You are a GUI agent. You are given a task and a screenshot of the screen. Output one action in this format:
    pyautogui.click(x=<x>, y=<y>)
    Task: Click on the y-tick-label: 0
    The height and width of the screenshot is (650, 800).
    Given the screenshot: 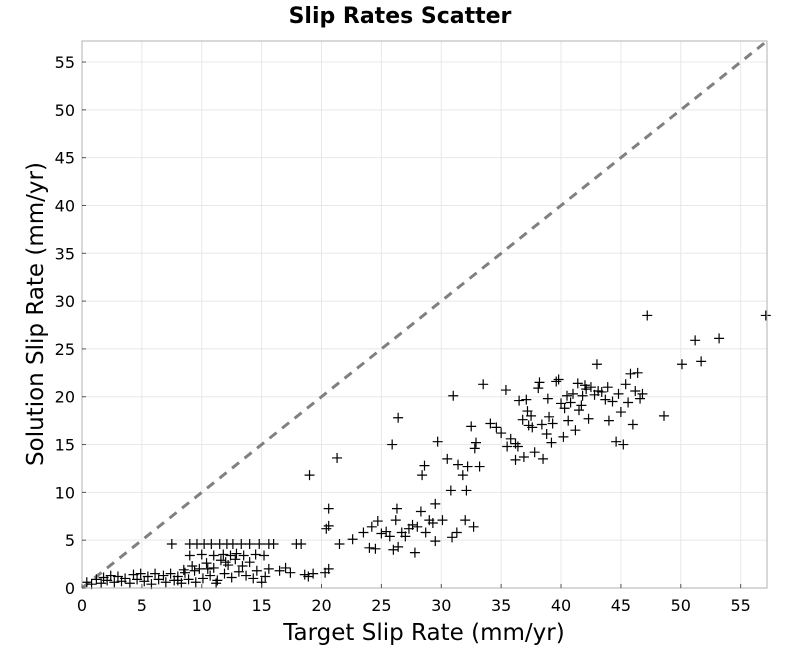 What is the action you would take?
    pyautogui.click(x=70, y=588)
    